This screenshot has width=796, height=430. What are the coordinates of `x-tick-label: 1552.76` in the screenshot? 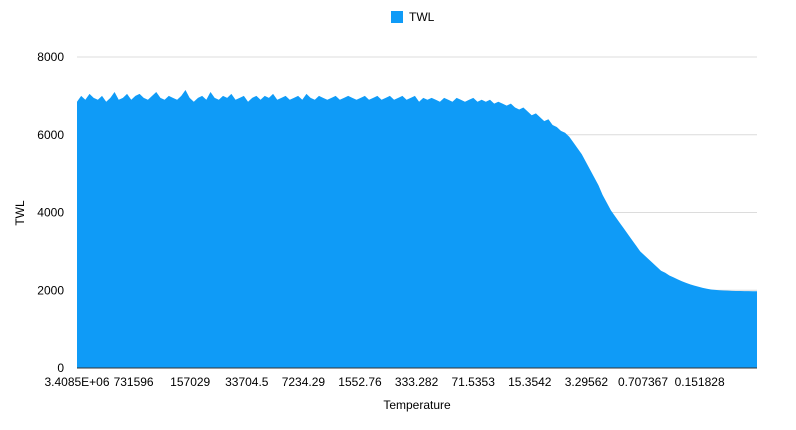 It's located at (360, 382).